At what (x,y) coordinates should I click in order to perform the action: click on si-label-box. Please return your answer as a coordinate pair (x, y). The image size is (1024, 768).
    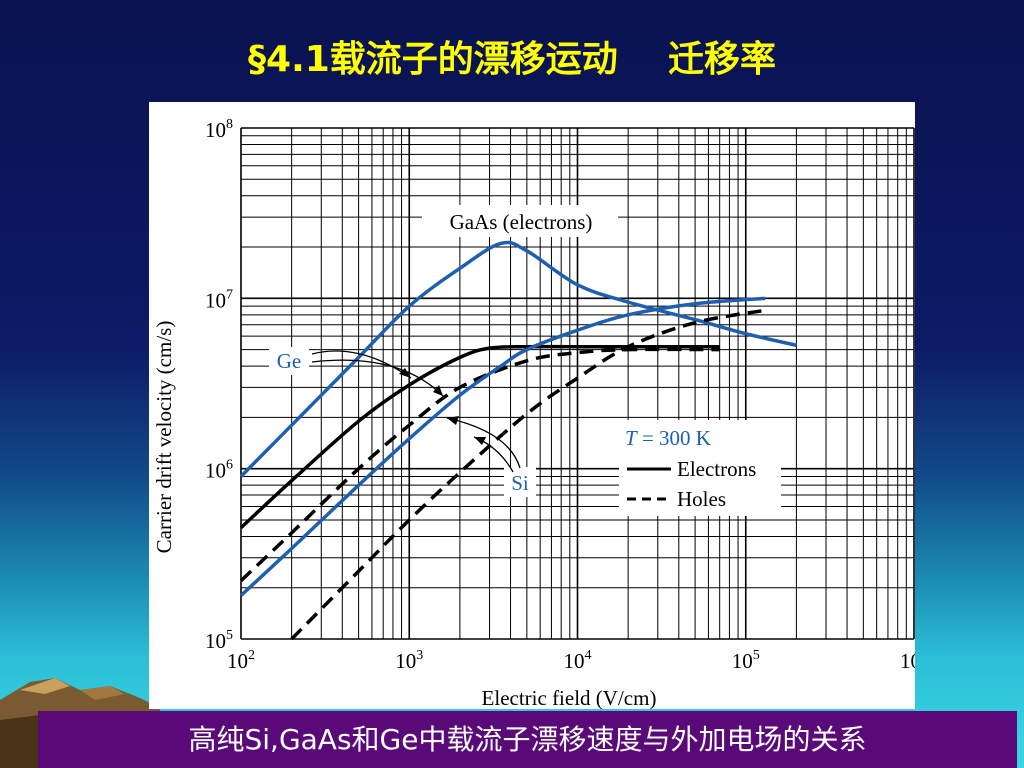
    Looking at the image, I should click on (520, 482).